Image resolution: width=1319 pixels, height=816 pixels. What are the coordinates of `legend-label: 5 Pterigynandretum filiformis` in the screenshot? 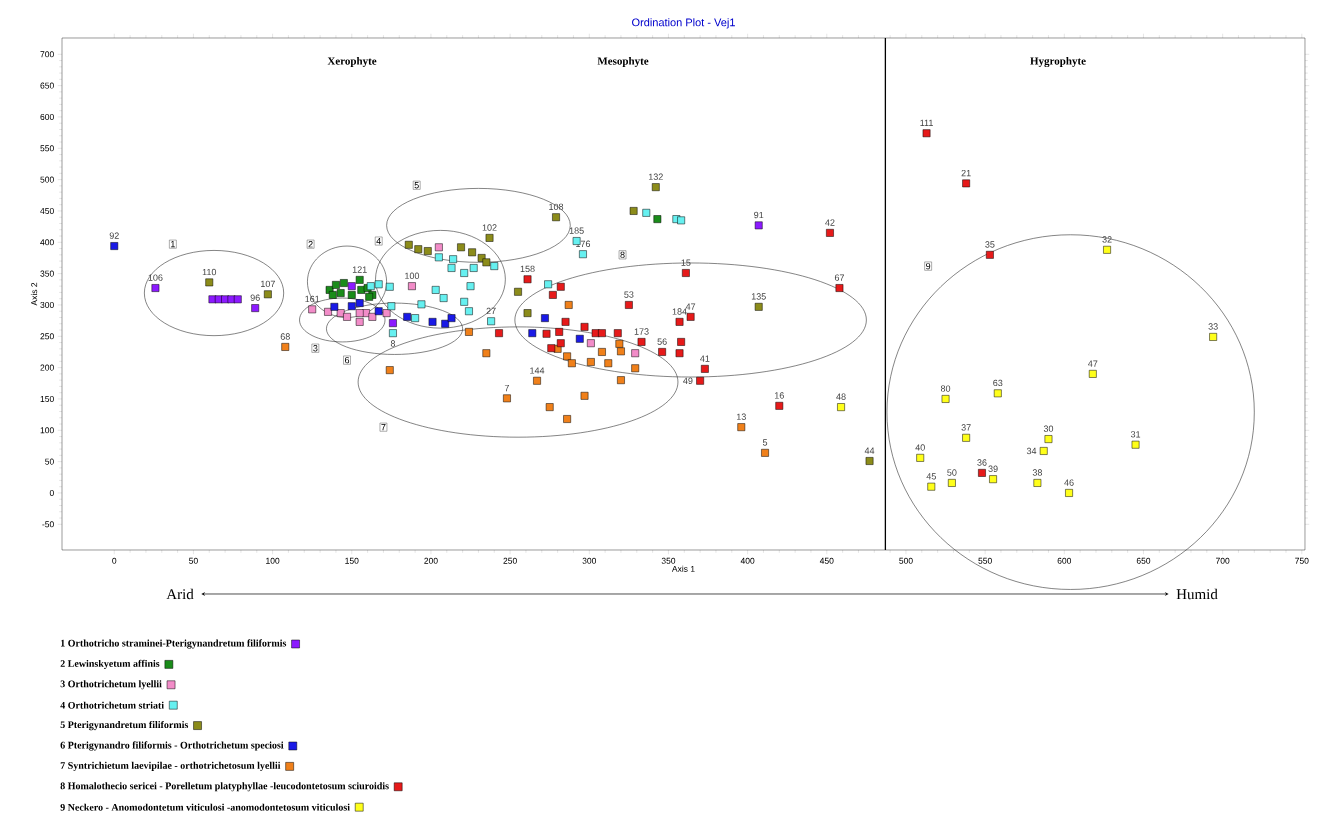 It's located at (124, 725).